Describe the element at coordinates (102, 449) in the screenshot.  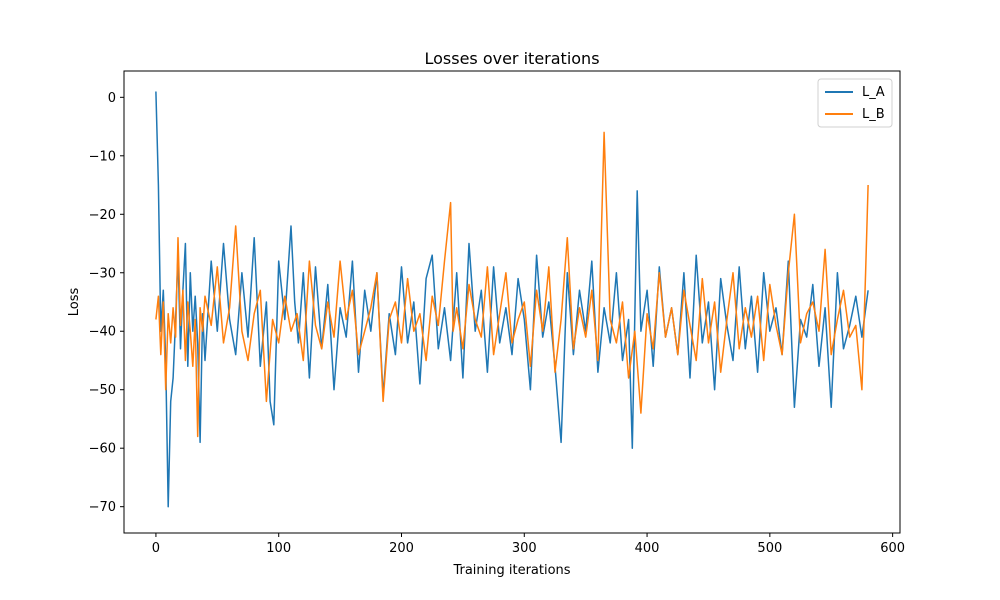
I see `y-tick-label: −60` at that location.